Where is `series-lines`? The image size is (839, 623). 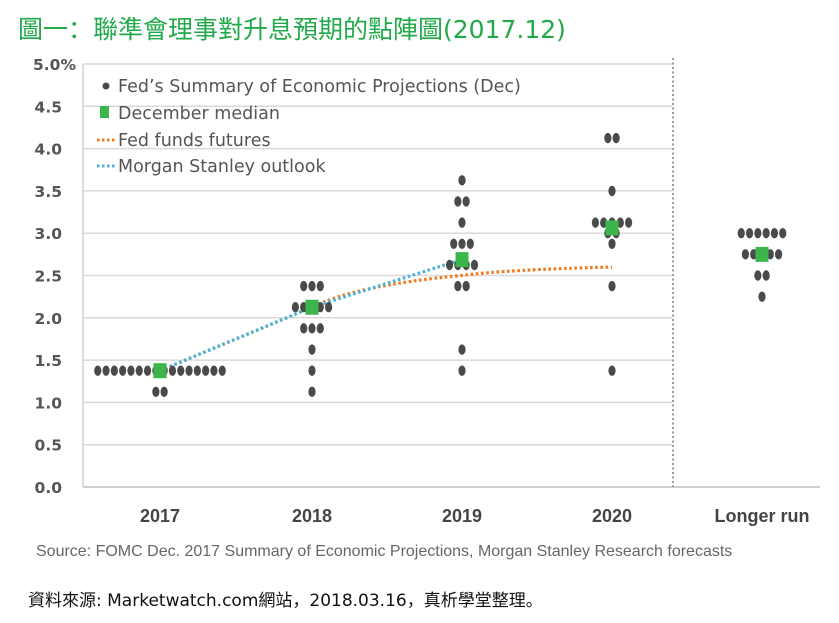 series-lines is located at coordinates (386, 315).